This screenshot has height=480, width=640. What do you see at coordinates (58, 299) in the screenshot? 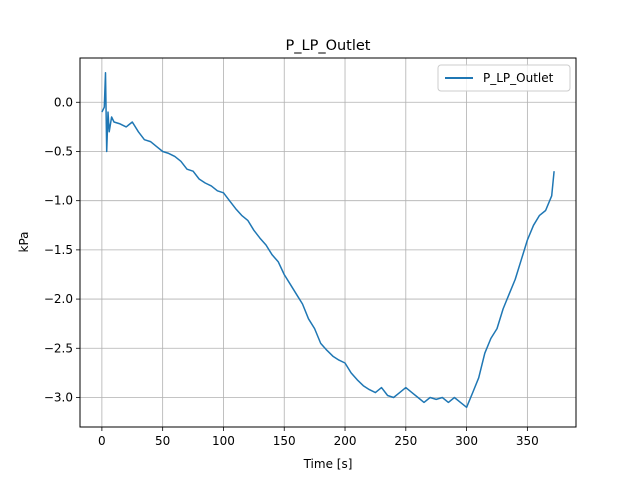
I see `y-tick-label: −2.0` at bounding box center [58, 299].